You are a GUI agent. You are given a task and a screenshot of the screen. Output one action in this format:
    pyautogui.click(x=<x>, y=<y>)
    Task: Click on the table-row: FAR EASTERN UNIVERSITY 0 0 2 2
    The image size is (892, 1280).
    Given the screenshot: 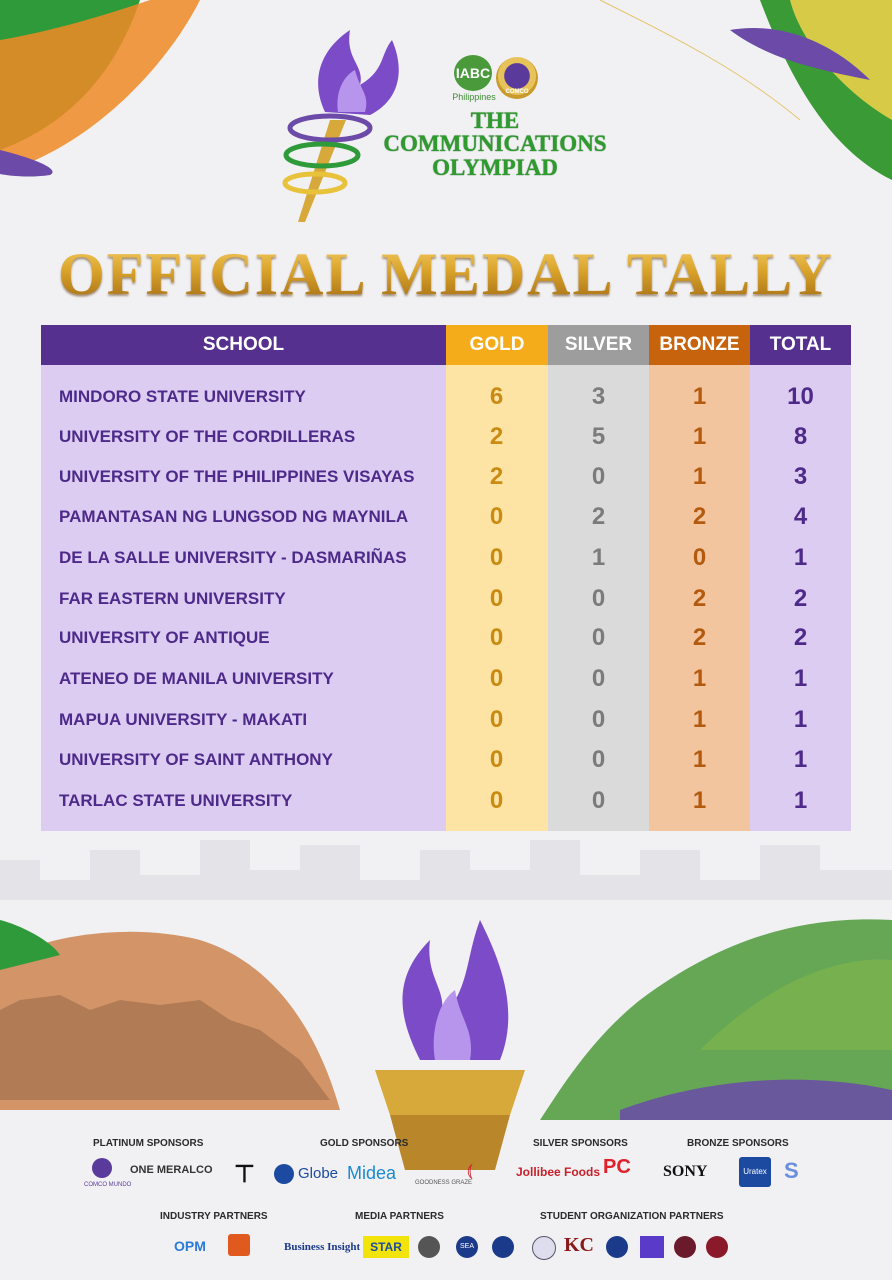 What is the action you would take?
    pyautogui.click(x=446, y=599)
    